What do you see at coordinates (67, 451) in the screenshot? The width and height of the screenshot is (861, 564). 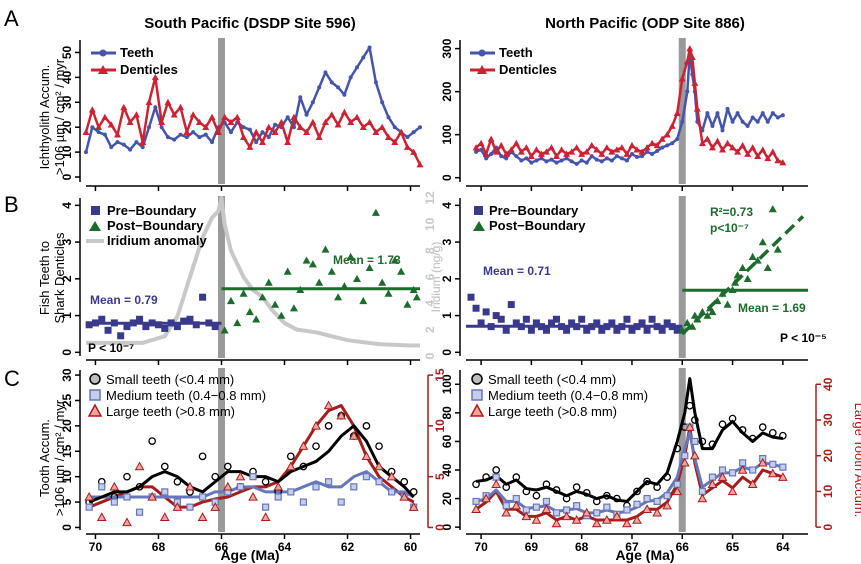 I see `c-left-y-tick-label-3: 15` at bounding box center [67, 451].